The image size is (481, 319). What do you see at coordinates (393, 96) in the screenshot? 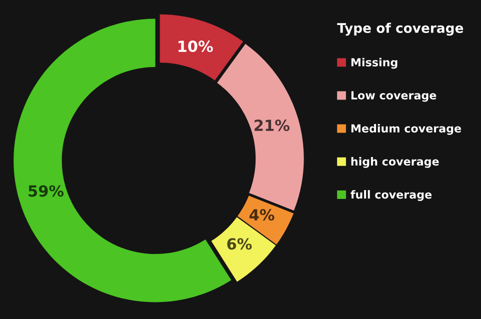
I see `legend-label: Low coverage` at bounding box center [393, 96].